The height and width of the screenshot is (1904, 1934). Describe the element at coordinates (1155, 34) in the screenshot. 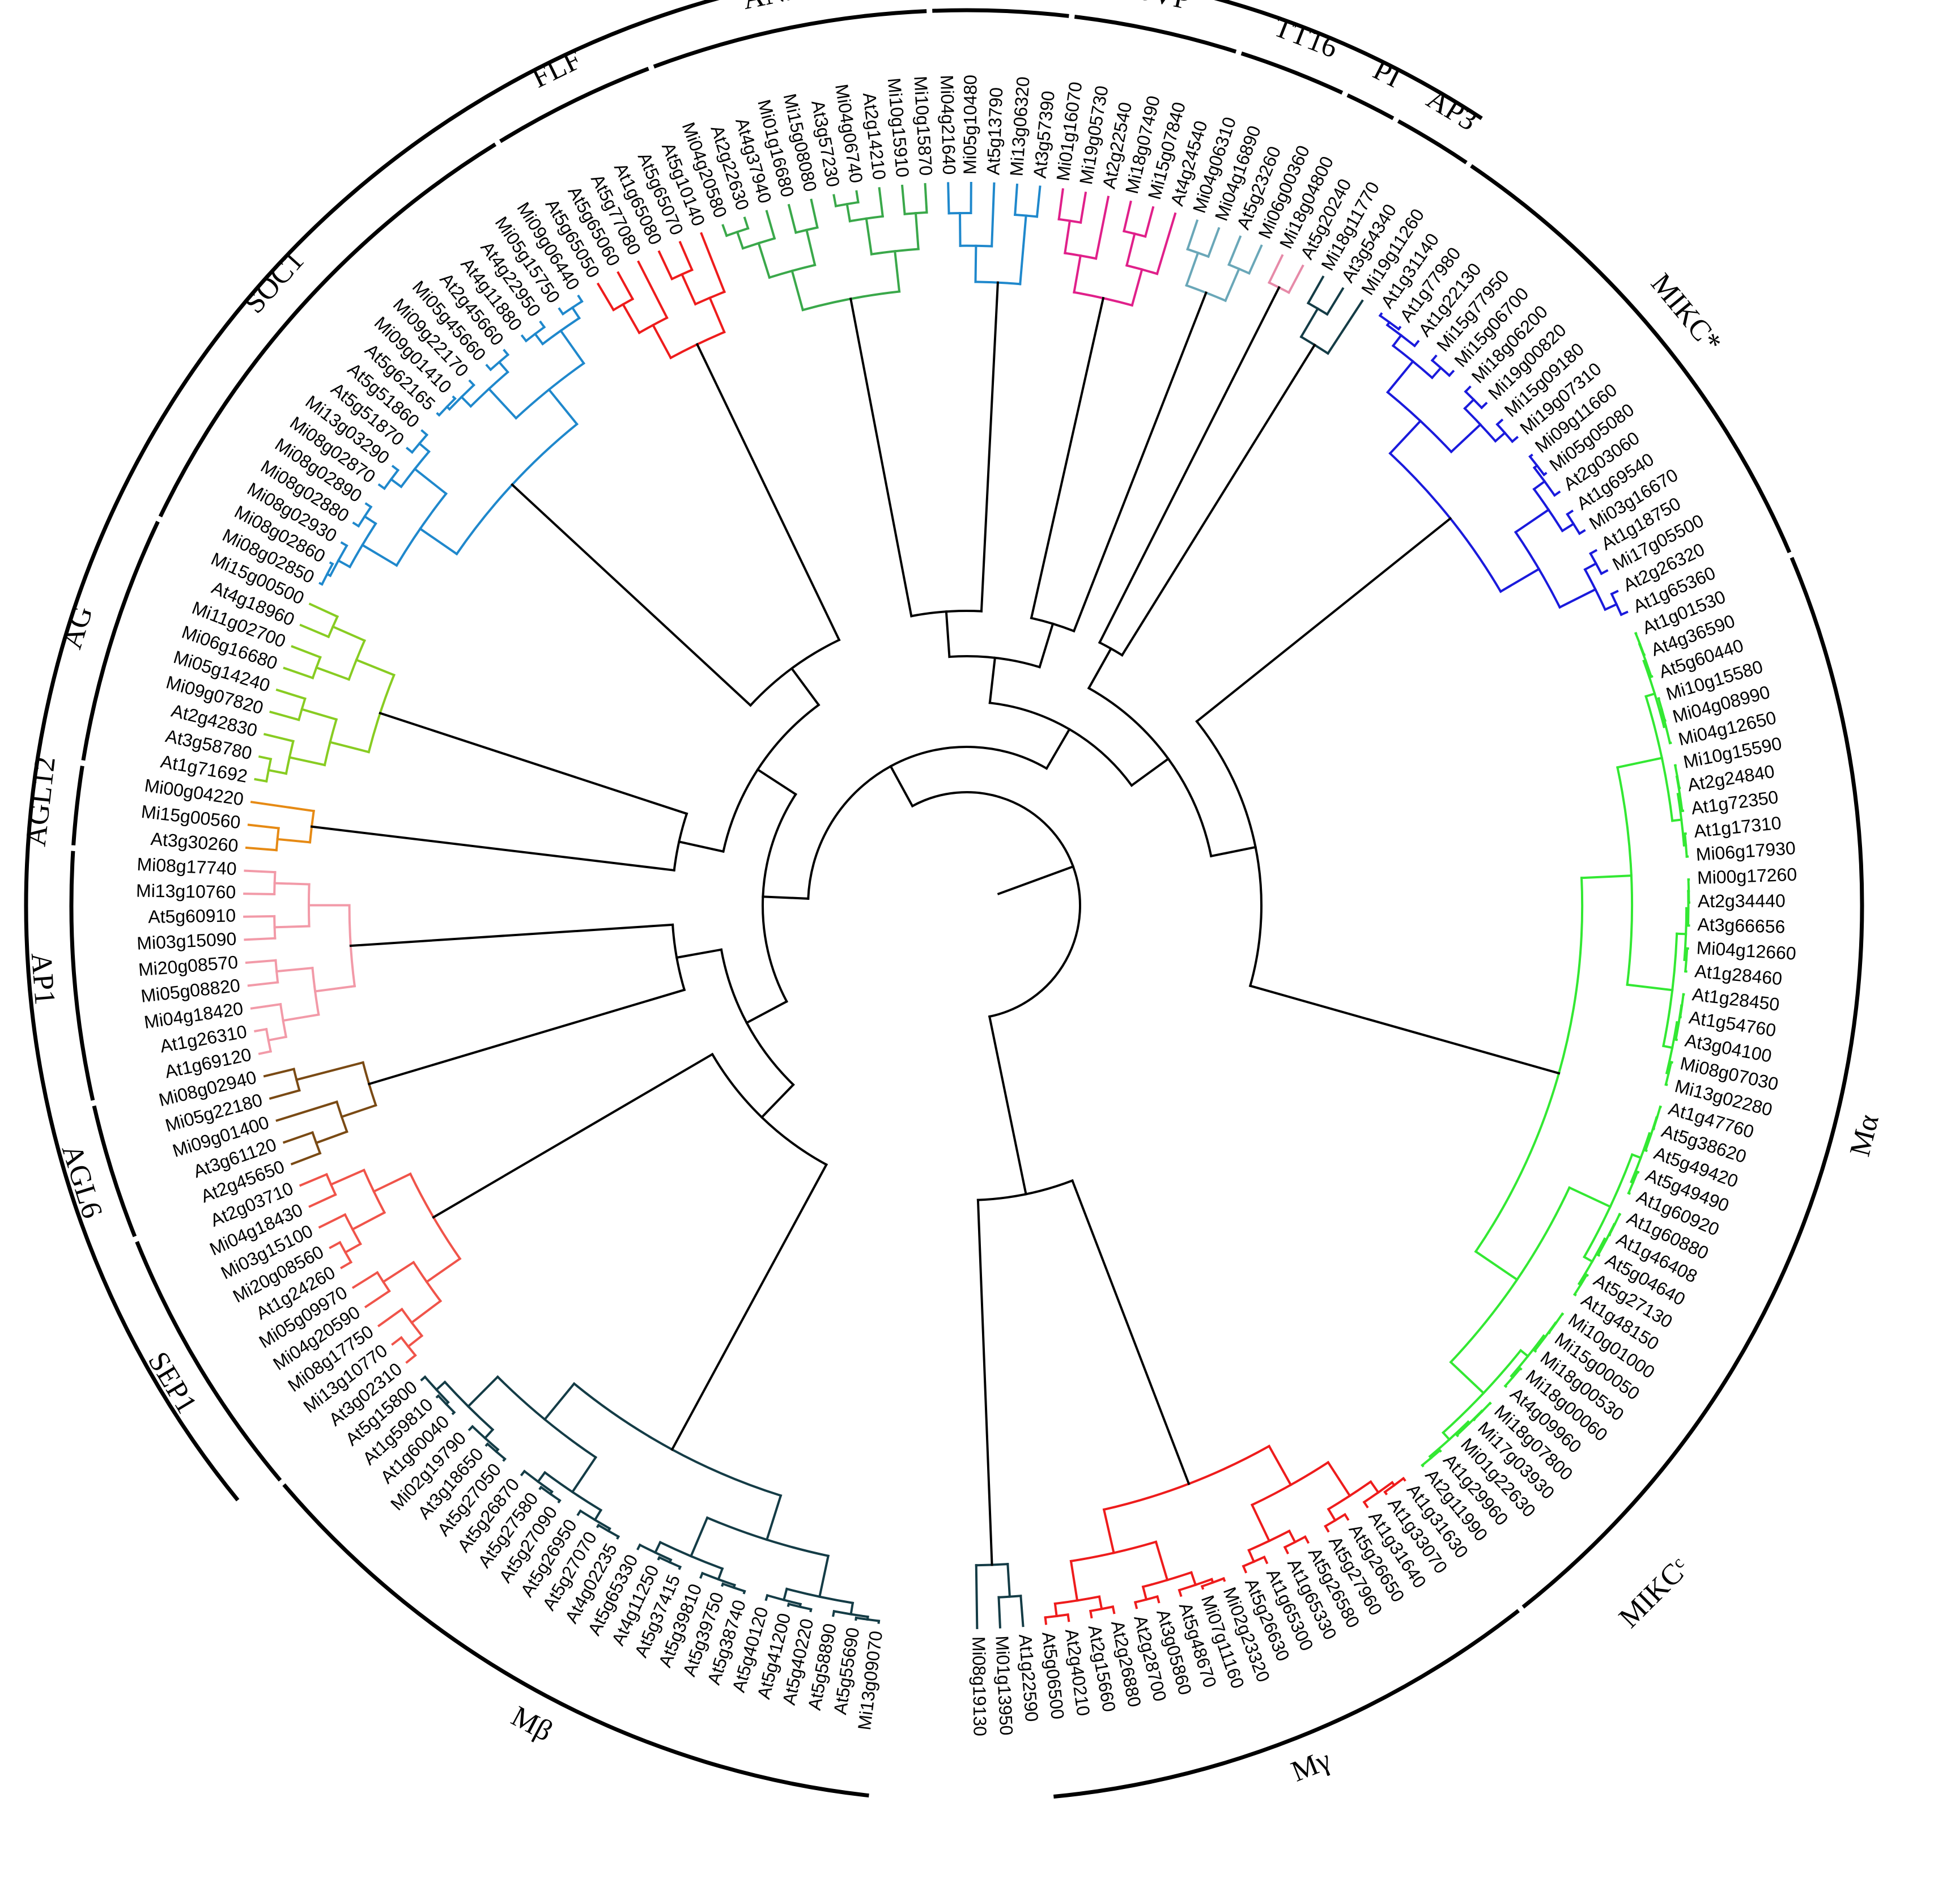

I see `clade-arc-SVP` at that location.